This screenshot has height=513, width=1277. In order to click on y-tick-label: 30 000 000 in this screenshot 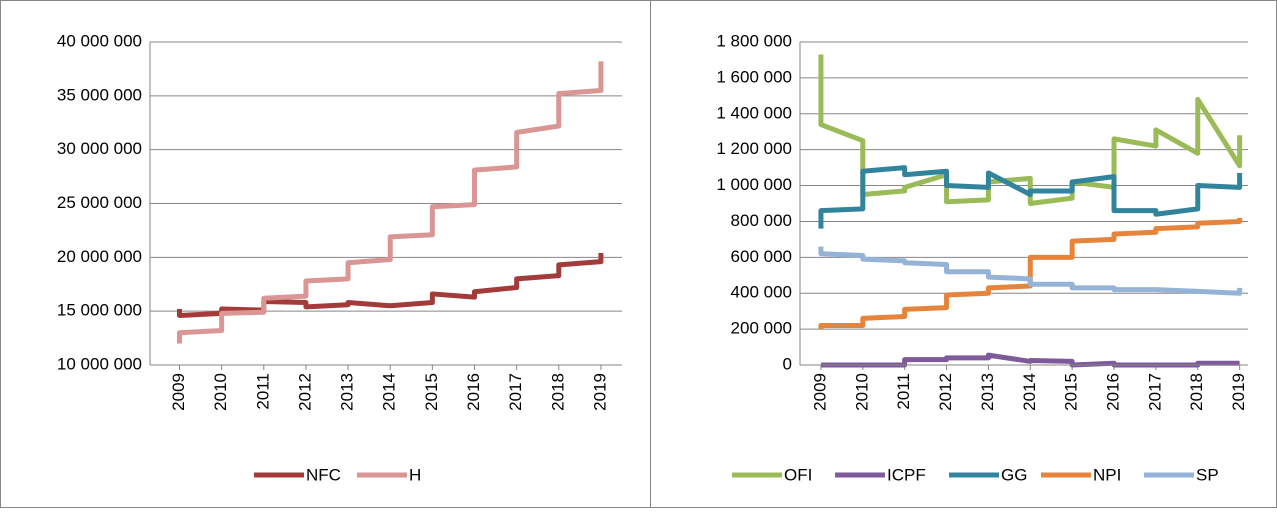, I will do `click(99, 148)`.